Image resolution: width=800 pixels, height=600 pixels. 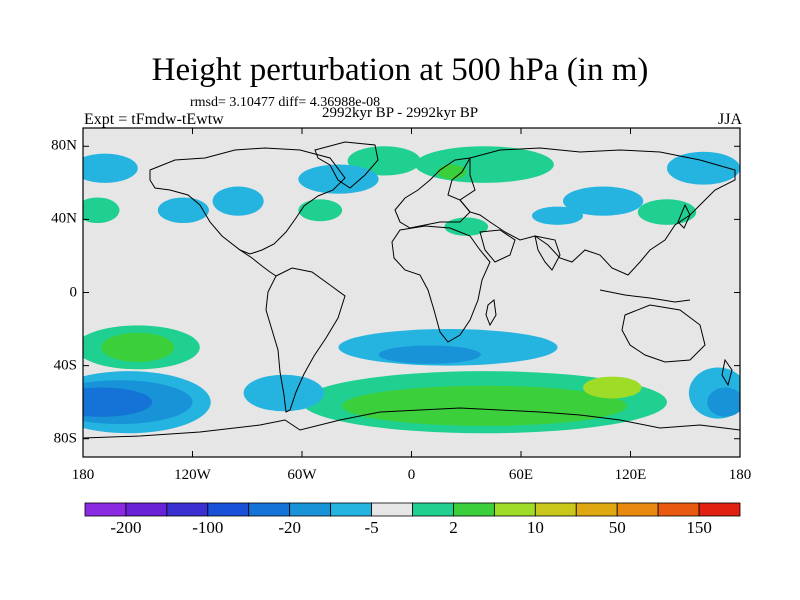 What do you see at coordinates (484, 405) in the screenshot?
I see `anomaly-region-southern-ocean-core` at bounding box center [484, 405].